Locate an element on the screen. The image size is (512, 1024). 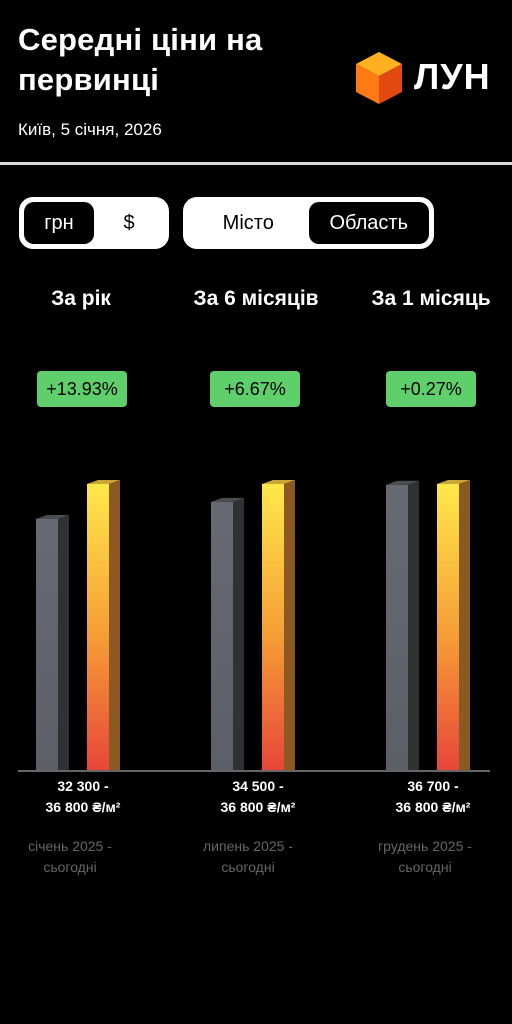
currency-toggle: грн $ is located at coordinates (94, 223).